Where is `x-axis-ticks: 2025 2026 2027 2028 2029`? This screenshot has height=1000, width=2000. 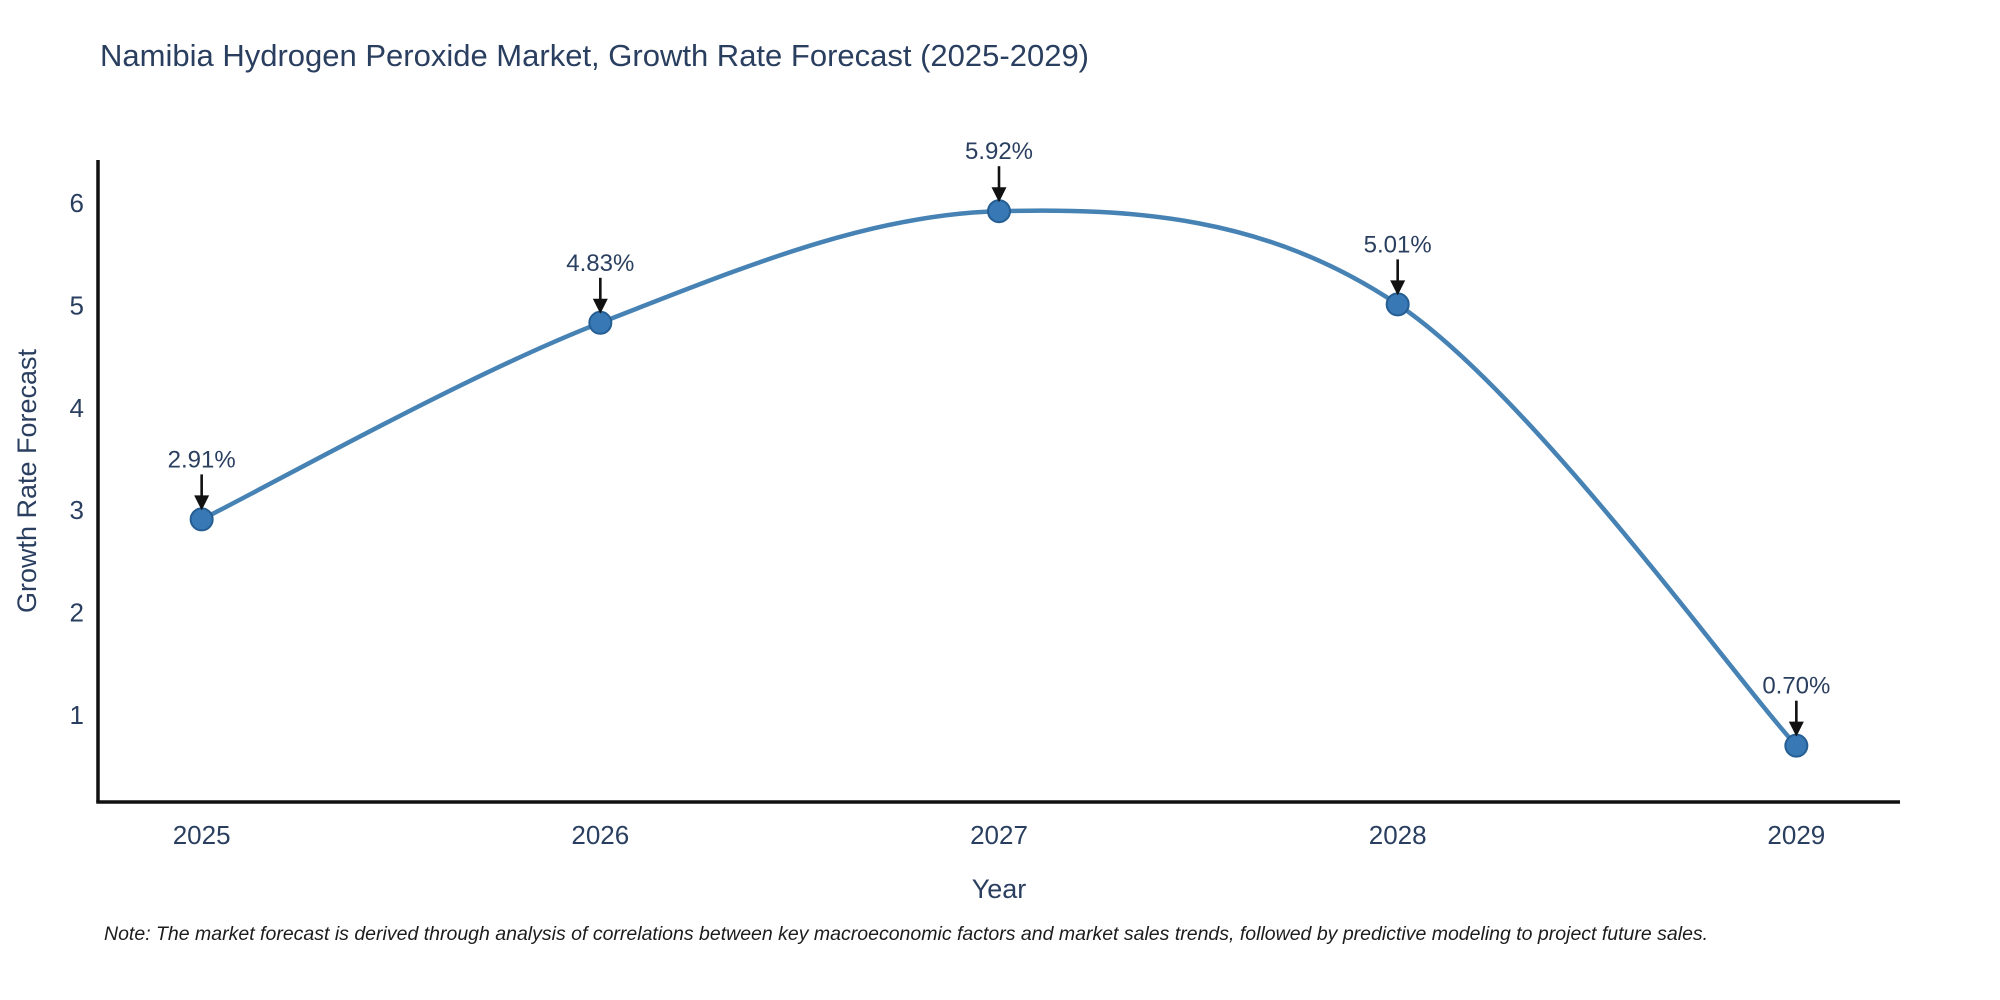 x-axis-ticks: 2025 2026 2027 2028 2029 is located at coordinates (999, 835).